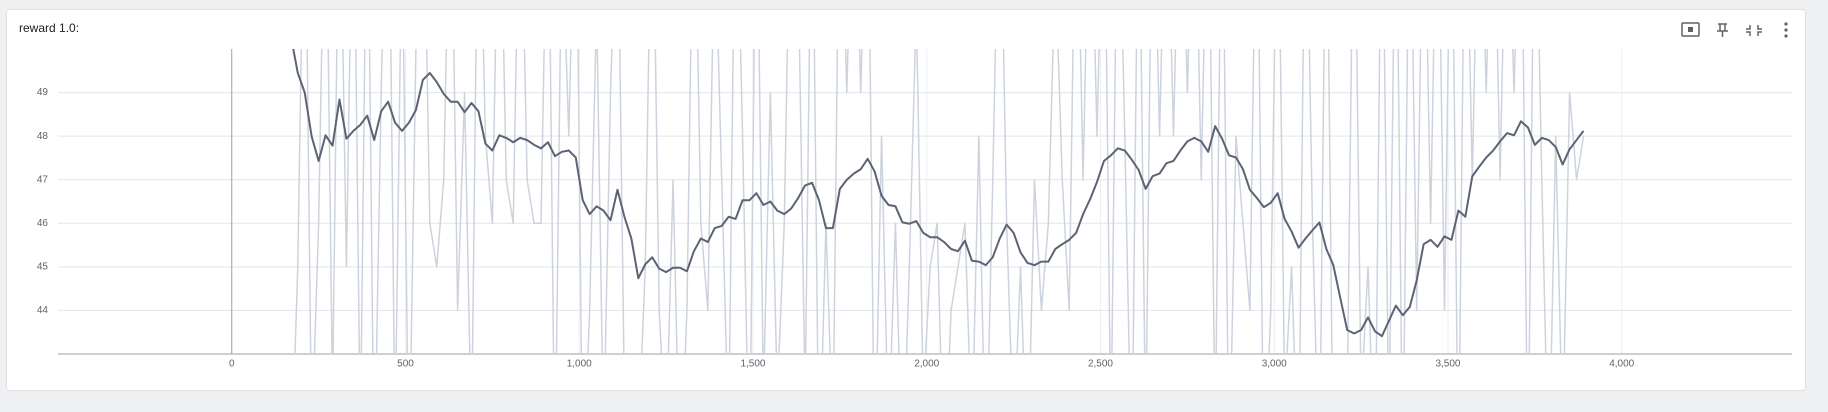 The width and height of the screenshot is (1828, 412). I want to click on x-tick-label: 2,000, so click(926, 364).